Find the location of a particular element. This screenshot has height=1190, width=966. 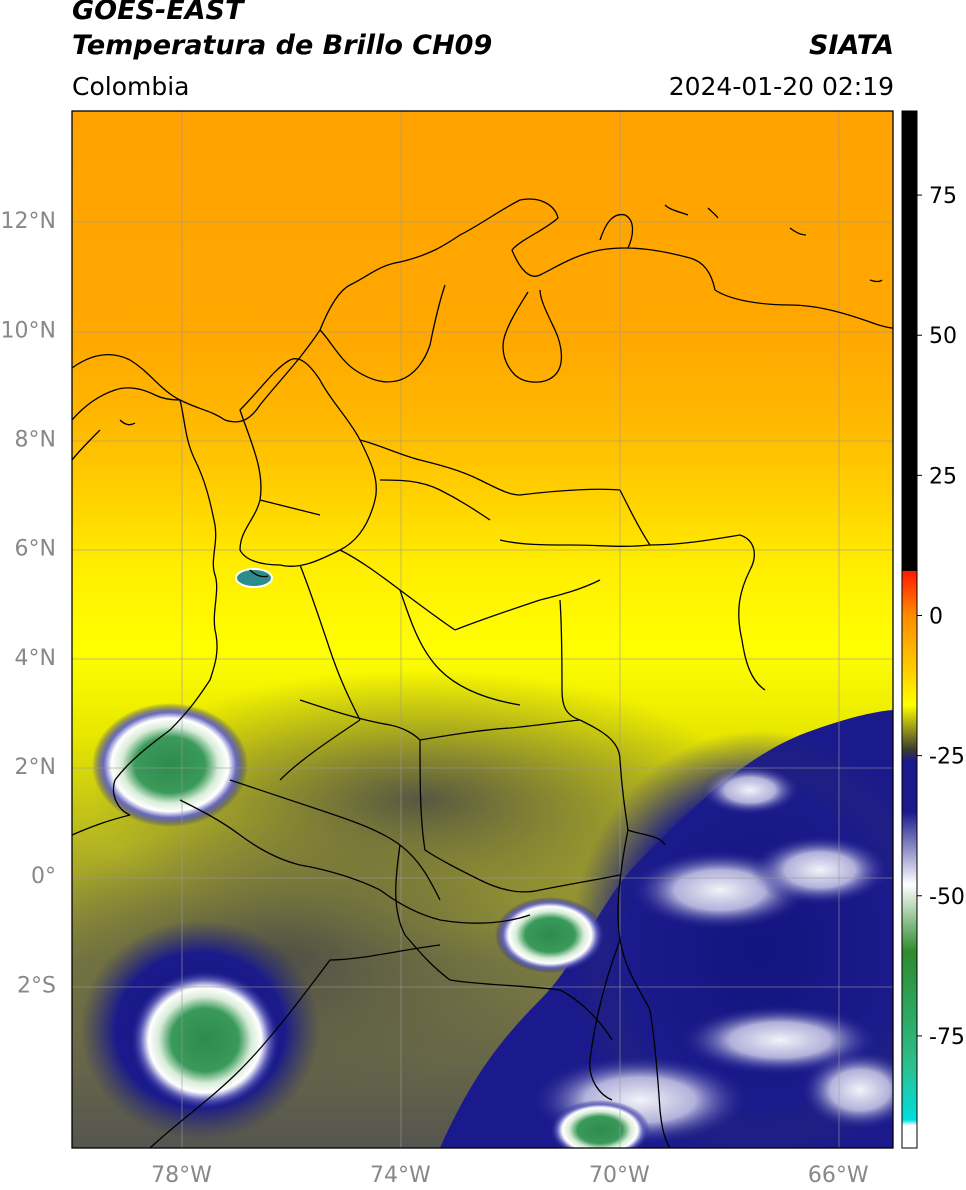

colorbar-tick-label: -50 is located at coordinates (947, 897).